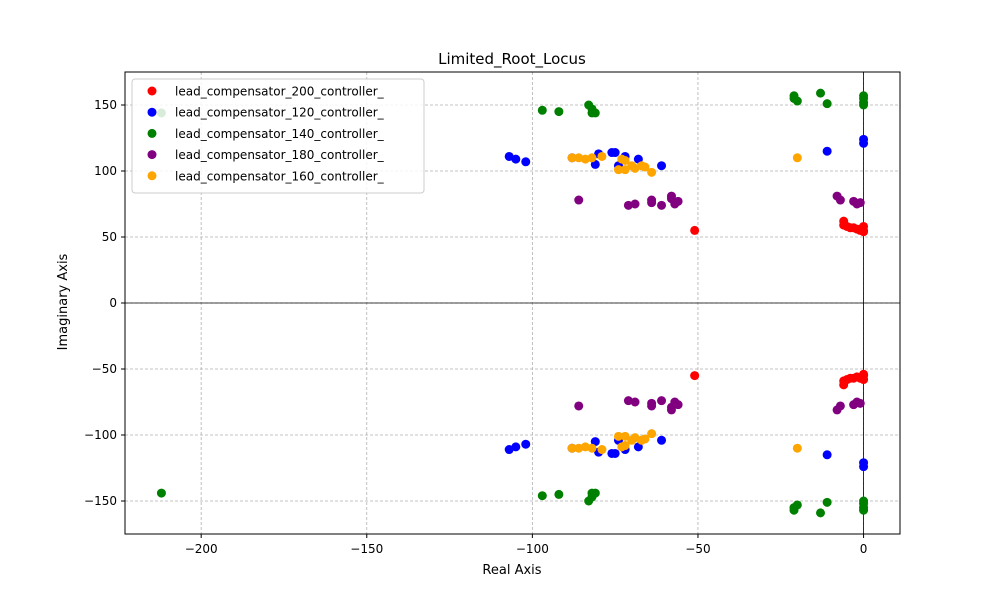 Image resolution: width=1000 pixels, height=600 pixels. What do you see at coordinates (532, 549) in the screenshot?
I see `x-tick-label: −100` at bounding box center [532, 549].